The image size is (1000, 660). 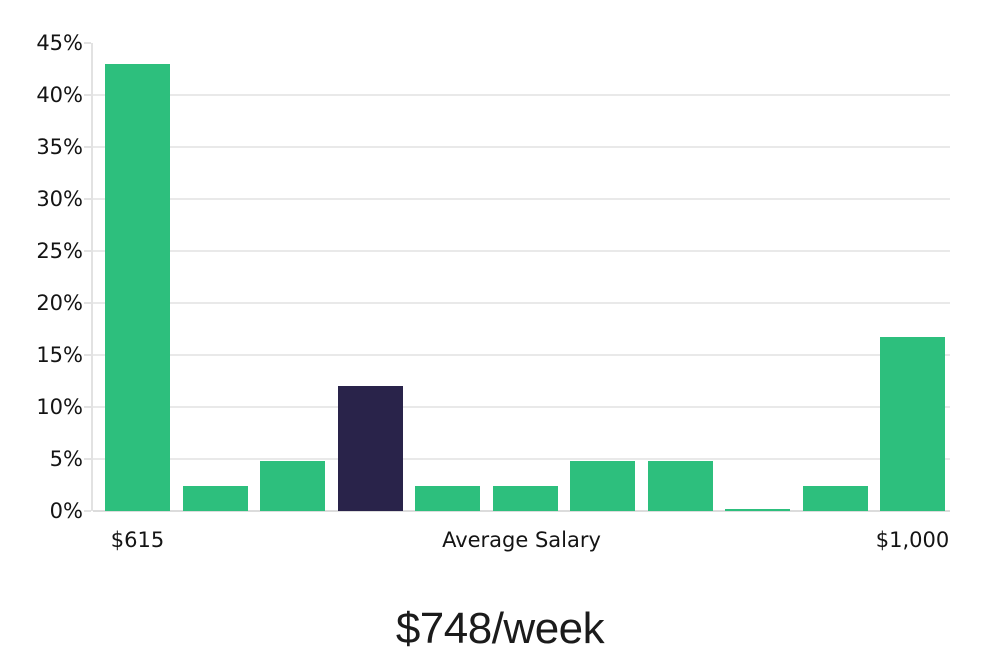 I want to click on y-axis-tick-label: 35%, so click(x=59, y=147).